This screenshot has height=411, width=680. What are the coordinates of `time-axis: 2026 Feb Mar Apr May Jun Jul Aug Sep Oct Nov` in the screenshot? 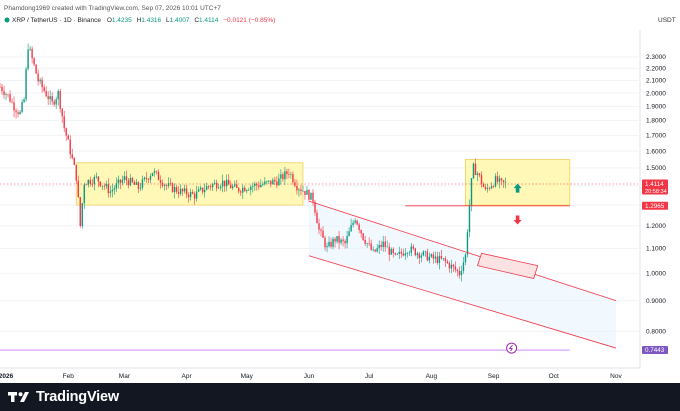 It's located at (311, 376).